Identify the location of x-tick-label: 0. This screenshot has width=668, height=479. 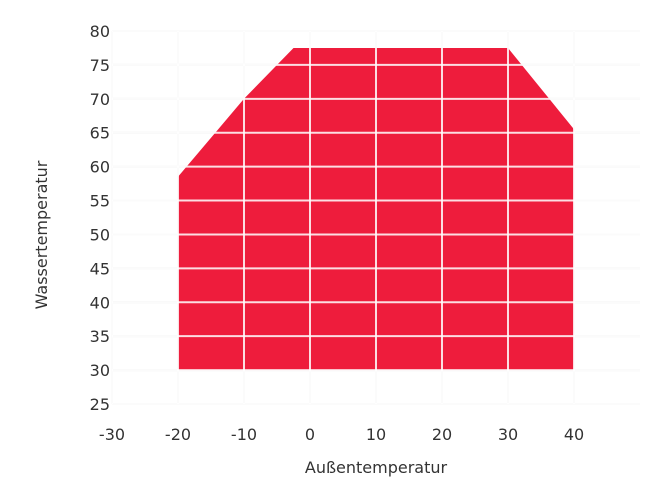
(310, 434).